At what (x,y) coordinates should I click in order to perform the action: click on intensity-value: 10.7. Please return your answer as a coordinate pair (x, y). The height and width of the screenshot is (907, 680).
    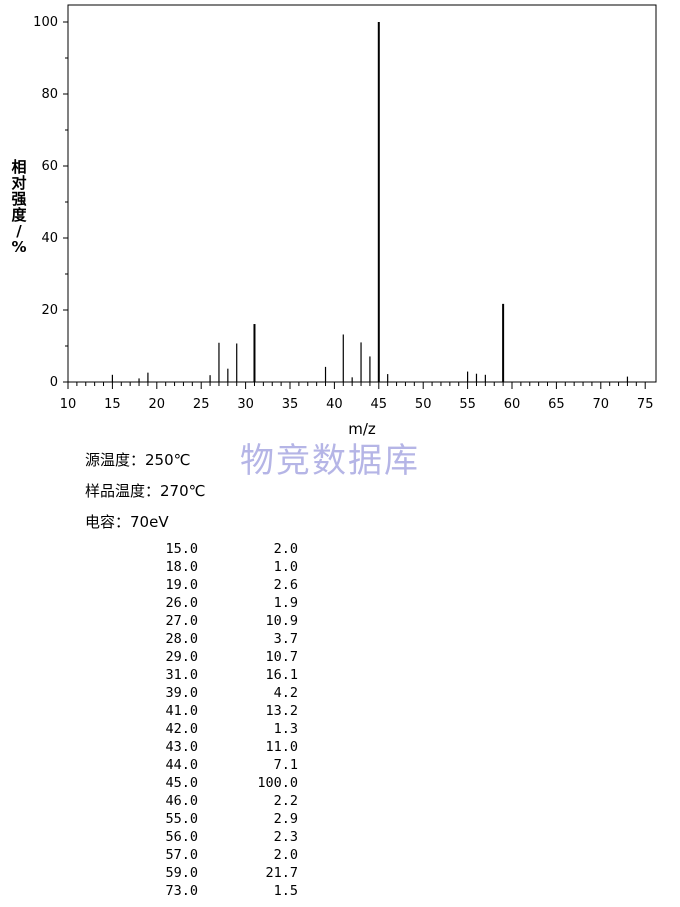
    Looking at the image, I should click on (281, 657).